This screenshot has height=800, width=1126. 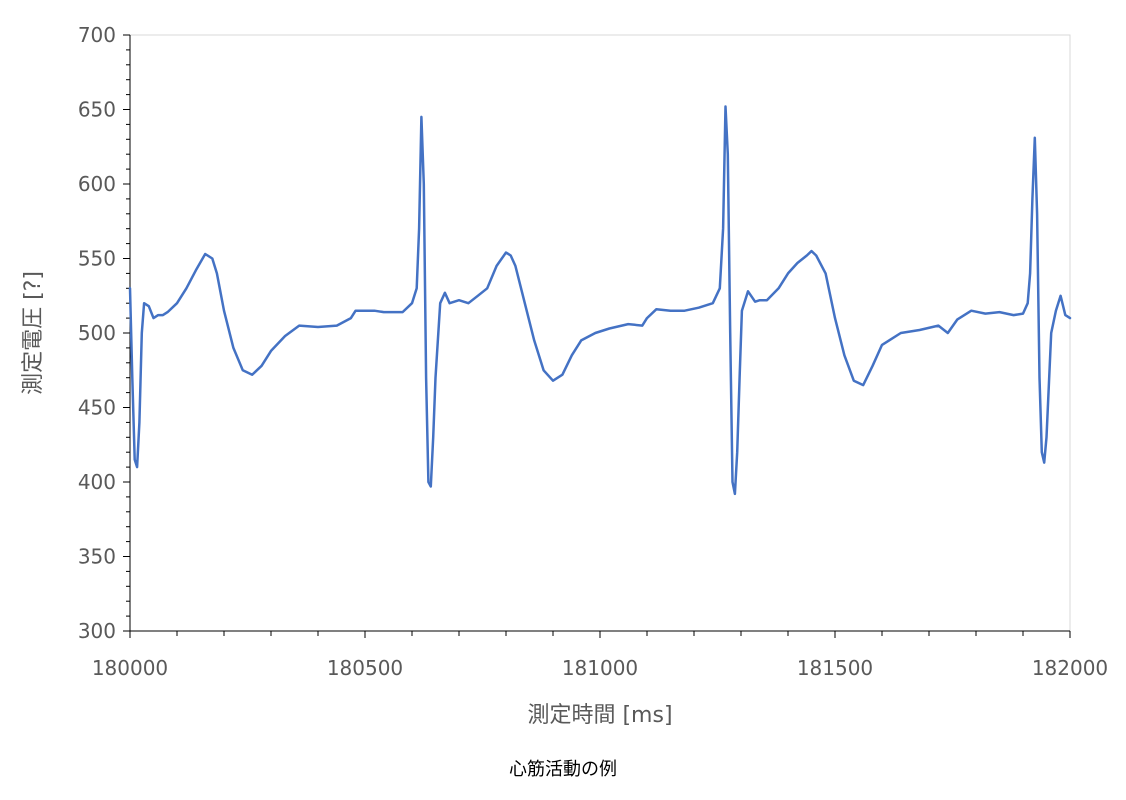 What do you see at coordinates (97, 557) in the screenshot?
I see `y-tick-label: 350` at bounding box center [97, 557].